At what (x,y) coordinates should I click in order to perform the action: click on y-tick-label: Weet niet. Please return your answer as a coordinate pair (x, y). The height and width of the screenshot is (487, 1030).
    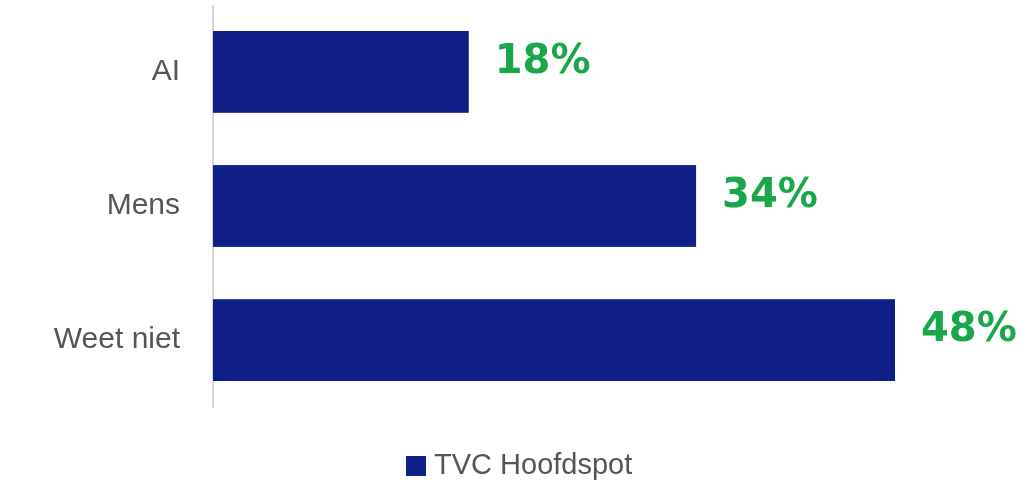
    Looking at the image, I should click on (117, 338).